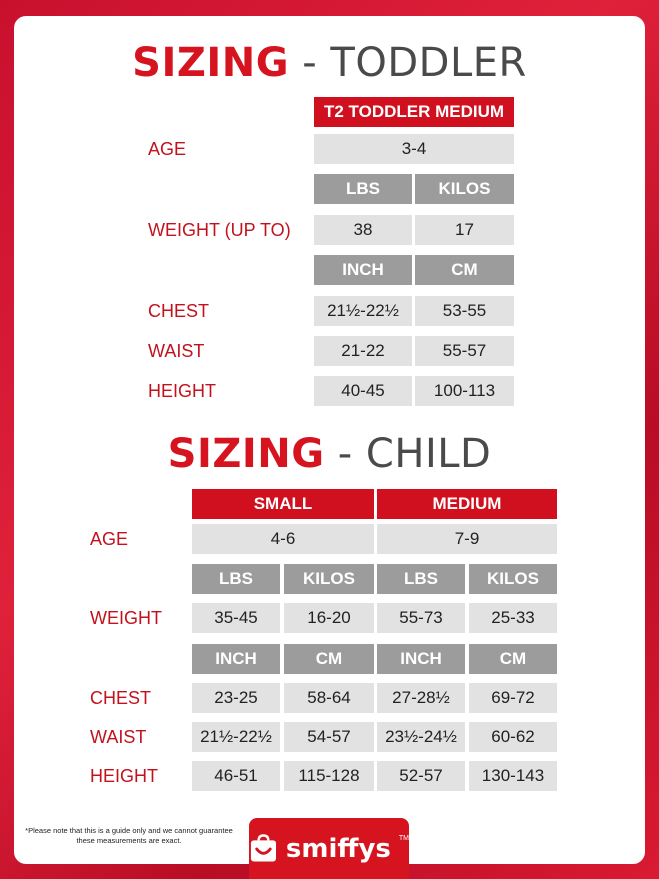  What do you see at coordinates (179, 310) in the screenshot?
I see `toddler-chest-label: CHEST` at bounding box center [179, 310].